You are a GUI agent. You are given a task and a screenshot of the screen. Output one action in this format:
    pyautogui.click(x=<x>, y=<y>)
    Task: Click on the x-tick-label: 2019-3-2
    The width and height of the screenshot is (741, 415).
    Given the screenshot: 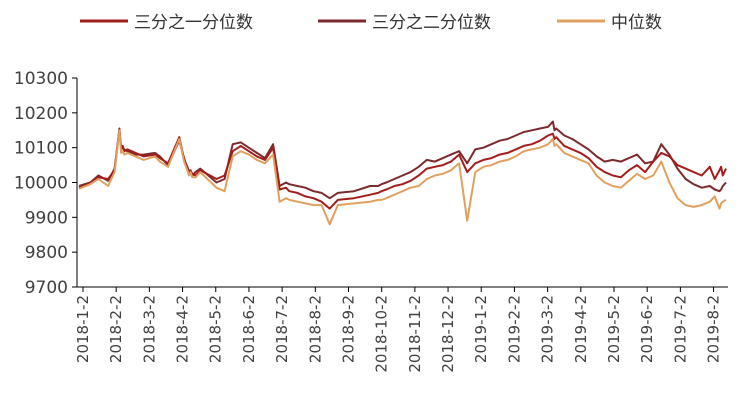 What is the action you would take?
    pyautogui.click(x=548, y=329)
    